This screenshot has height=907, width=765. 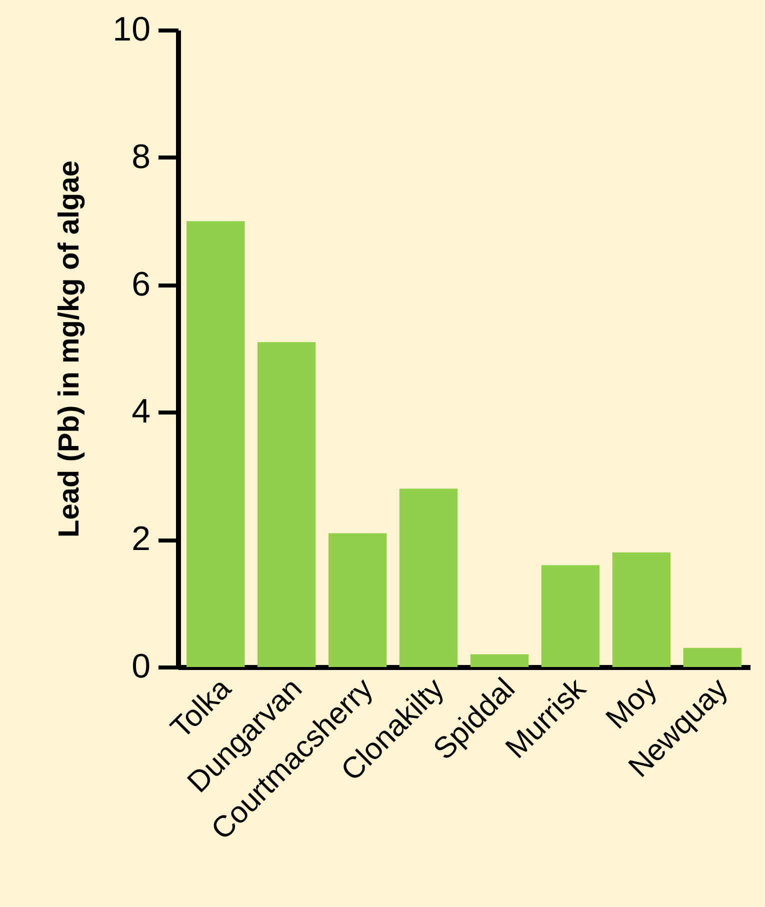 I want to click on y-tick-label: 0, so click(x=141, y=667).